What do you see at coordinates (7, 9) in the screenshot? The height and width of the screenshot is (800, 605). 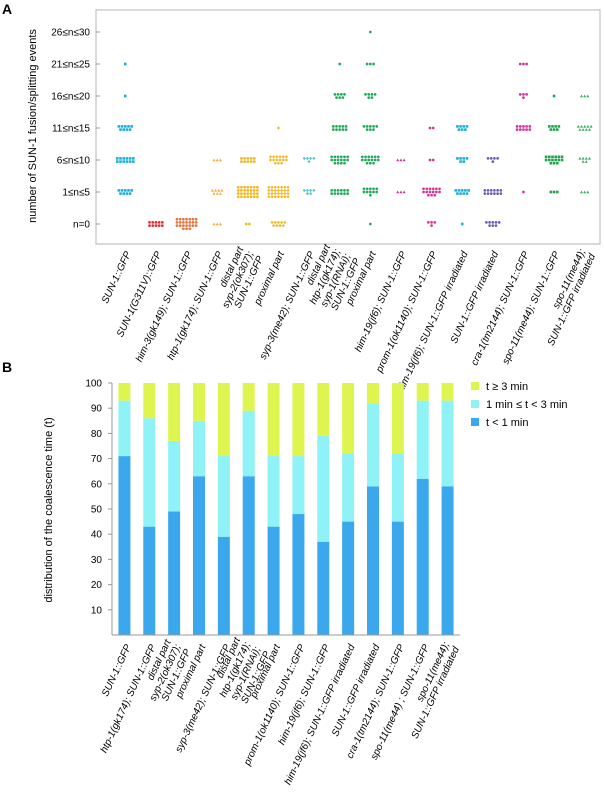 I see `panel-a-label: A` at bounding box center [7, 9].